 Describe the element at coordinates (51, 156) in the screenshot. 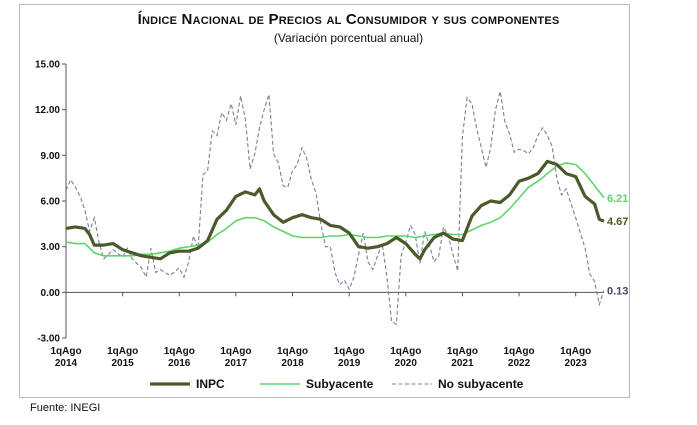

I see `y-tick-label: 9.00` at that location.